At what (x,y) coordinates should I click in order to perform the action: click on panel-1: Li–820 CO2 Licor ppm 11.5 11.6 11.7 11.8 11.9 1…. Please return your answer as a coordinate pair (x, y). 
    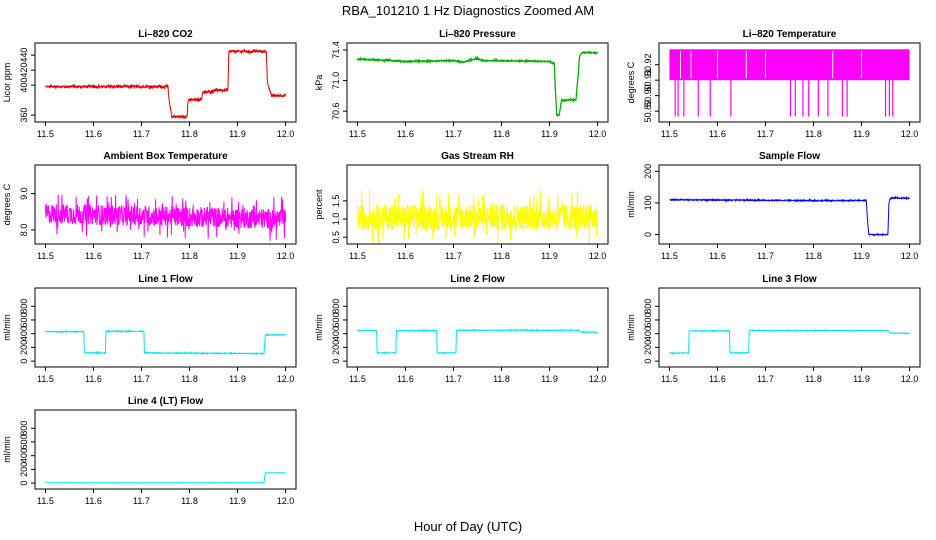
    Looking at the image, I should click on (149, 84).